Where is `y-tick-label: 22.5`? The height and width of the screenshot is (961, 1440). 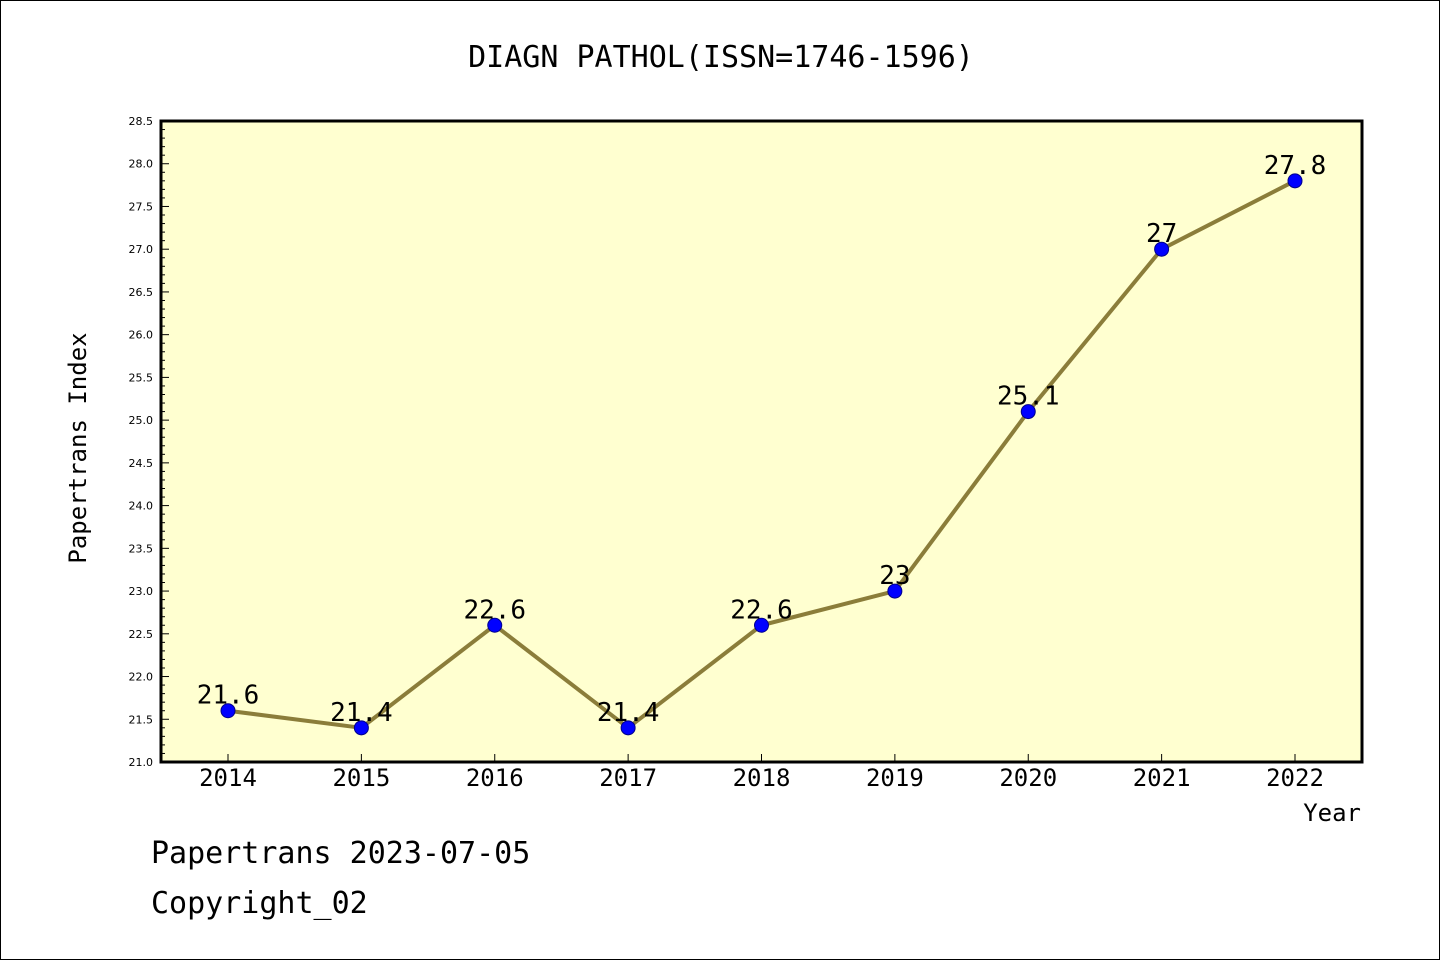 y-tick-label: 22.5 is located at coordinates (141, 634).